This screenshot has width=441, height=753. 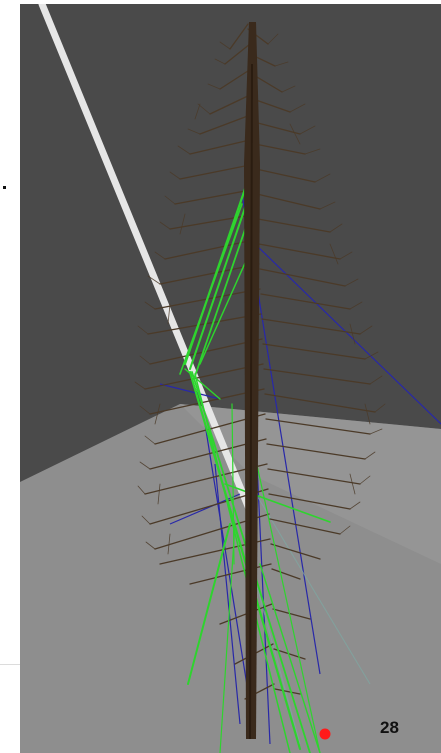 What do you see at coordinates (10, 664) in the screenshot?
I see `edge-line` at bounding box center [10, 664].